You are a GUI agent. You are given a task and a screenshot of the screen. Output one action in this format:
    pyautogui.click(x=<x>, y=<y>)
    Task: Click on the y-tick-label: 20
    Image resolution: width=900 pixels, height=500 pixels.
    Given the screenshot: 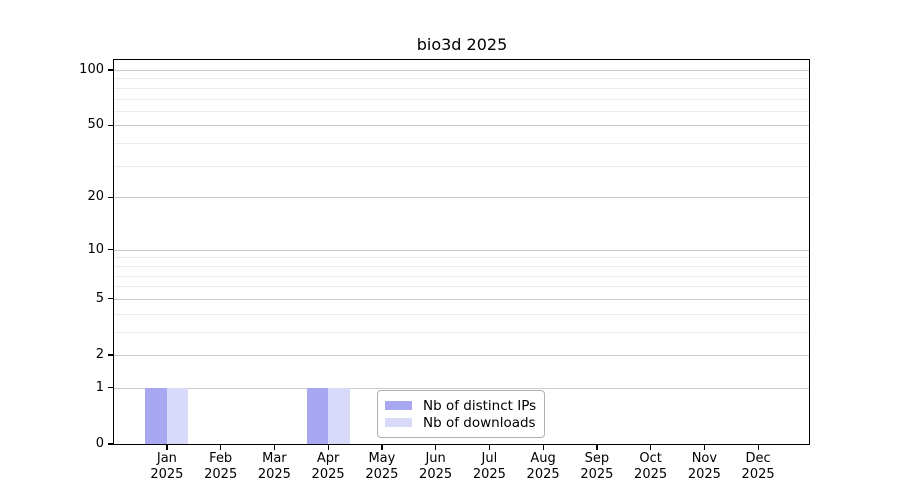 What is the action you would take?
    pyautogui.click(x=95, y=197)
    